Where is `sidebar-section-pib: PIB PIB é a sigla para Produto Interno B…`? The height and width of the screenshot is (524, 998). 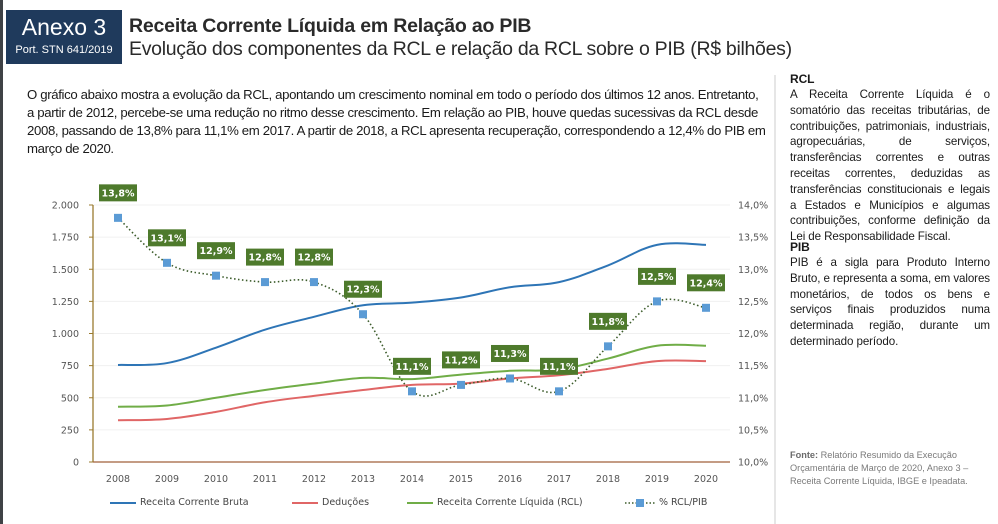
sidebar-section-pib: PIB PIB é a sigla para Produto Interno B… is located at coordinates (890, 295).